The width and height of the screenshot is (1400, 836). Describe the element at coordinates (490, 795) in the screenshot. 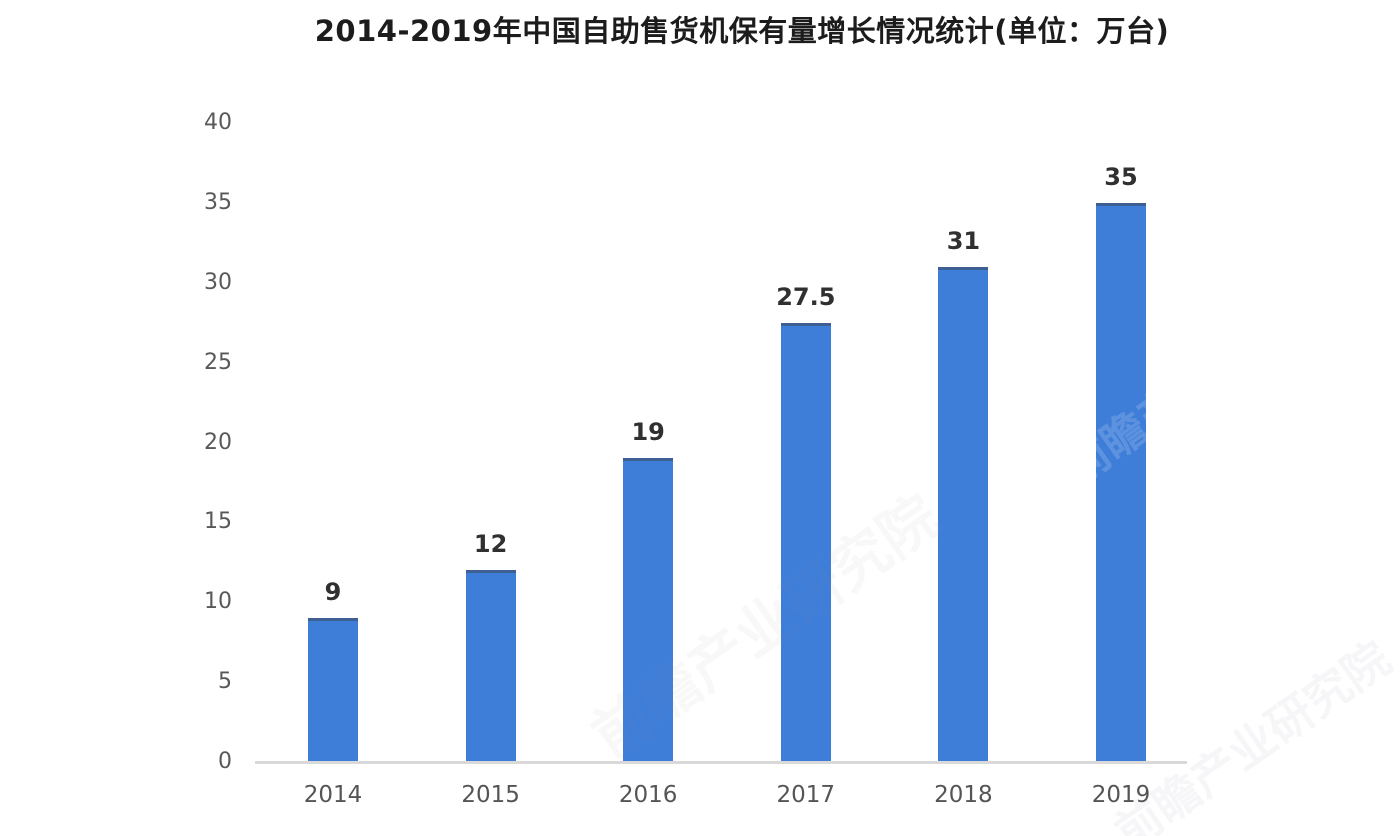

I see `x-tick-label: 2015` at that location.